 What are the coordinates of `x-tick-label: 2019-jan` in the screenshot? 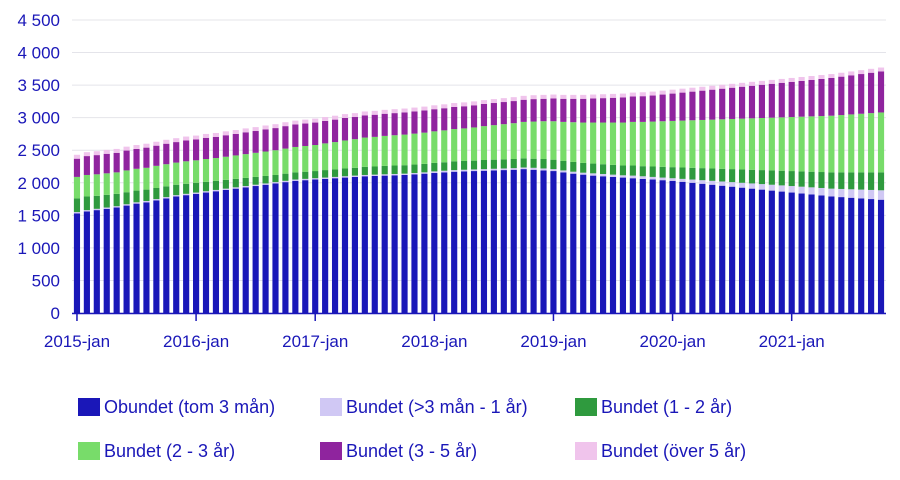 It's located at (553, 341).